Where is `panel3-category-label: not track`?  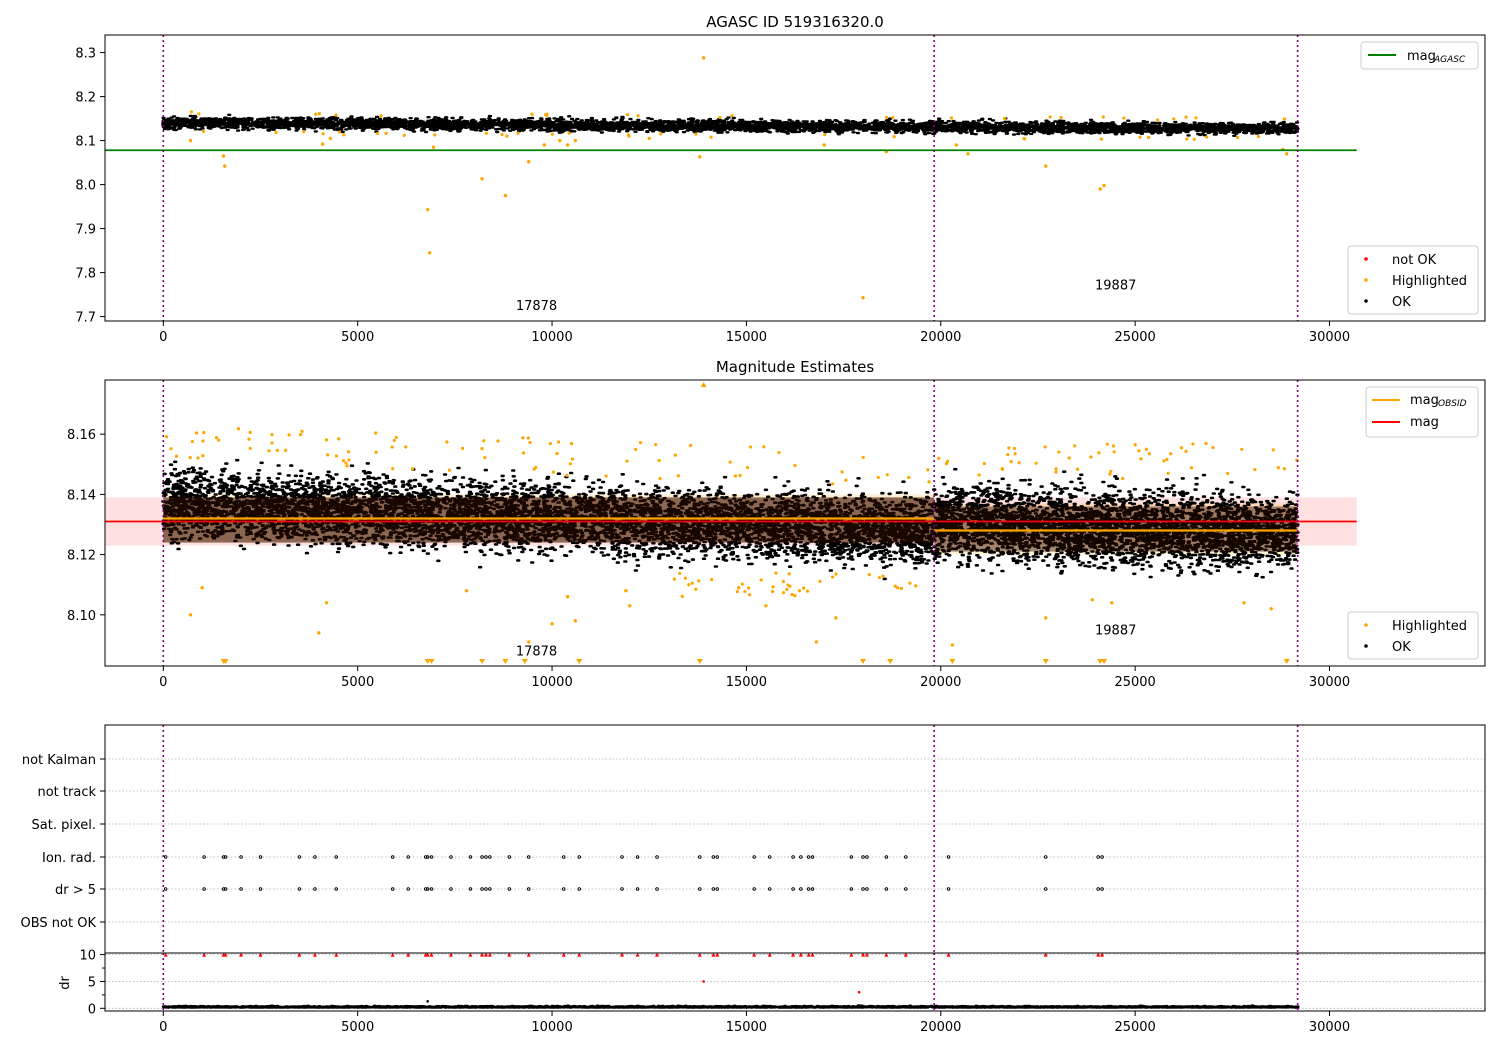
panel3-category-label: not track is located at coordinates (66, 792).